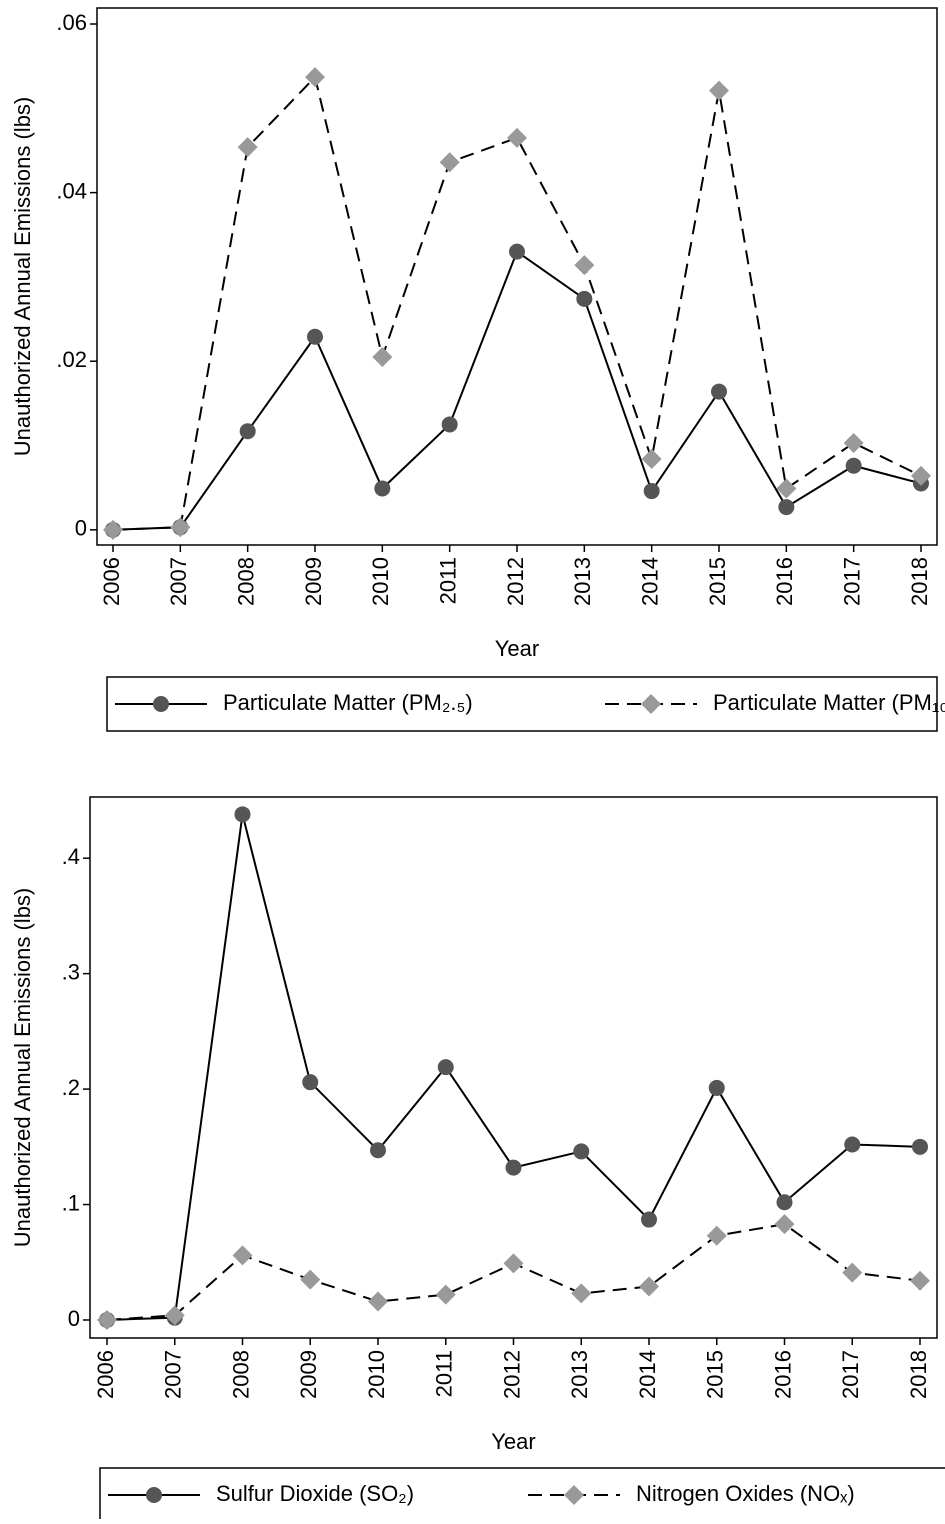 The width and height of the screenshot is (945, 1524). I want to click on legend-label: Particulate Matter (PM₂.₅), so click(348, 702).